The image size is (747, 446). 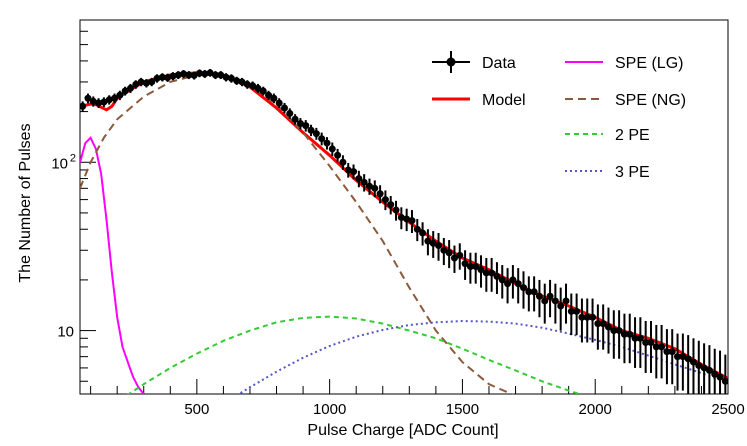 I want to click on legend-marker-data-dot, so click(x=451, y=62).